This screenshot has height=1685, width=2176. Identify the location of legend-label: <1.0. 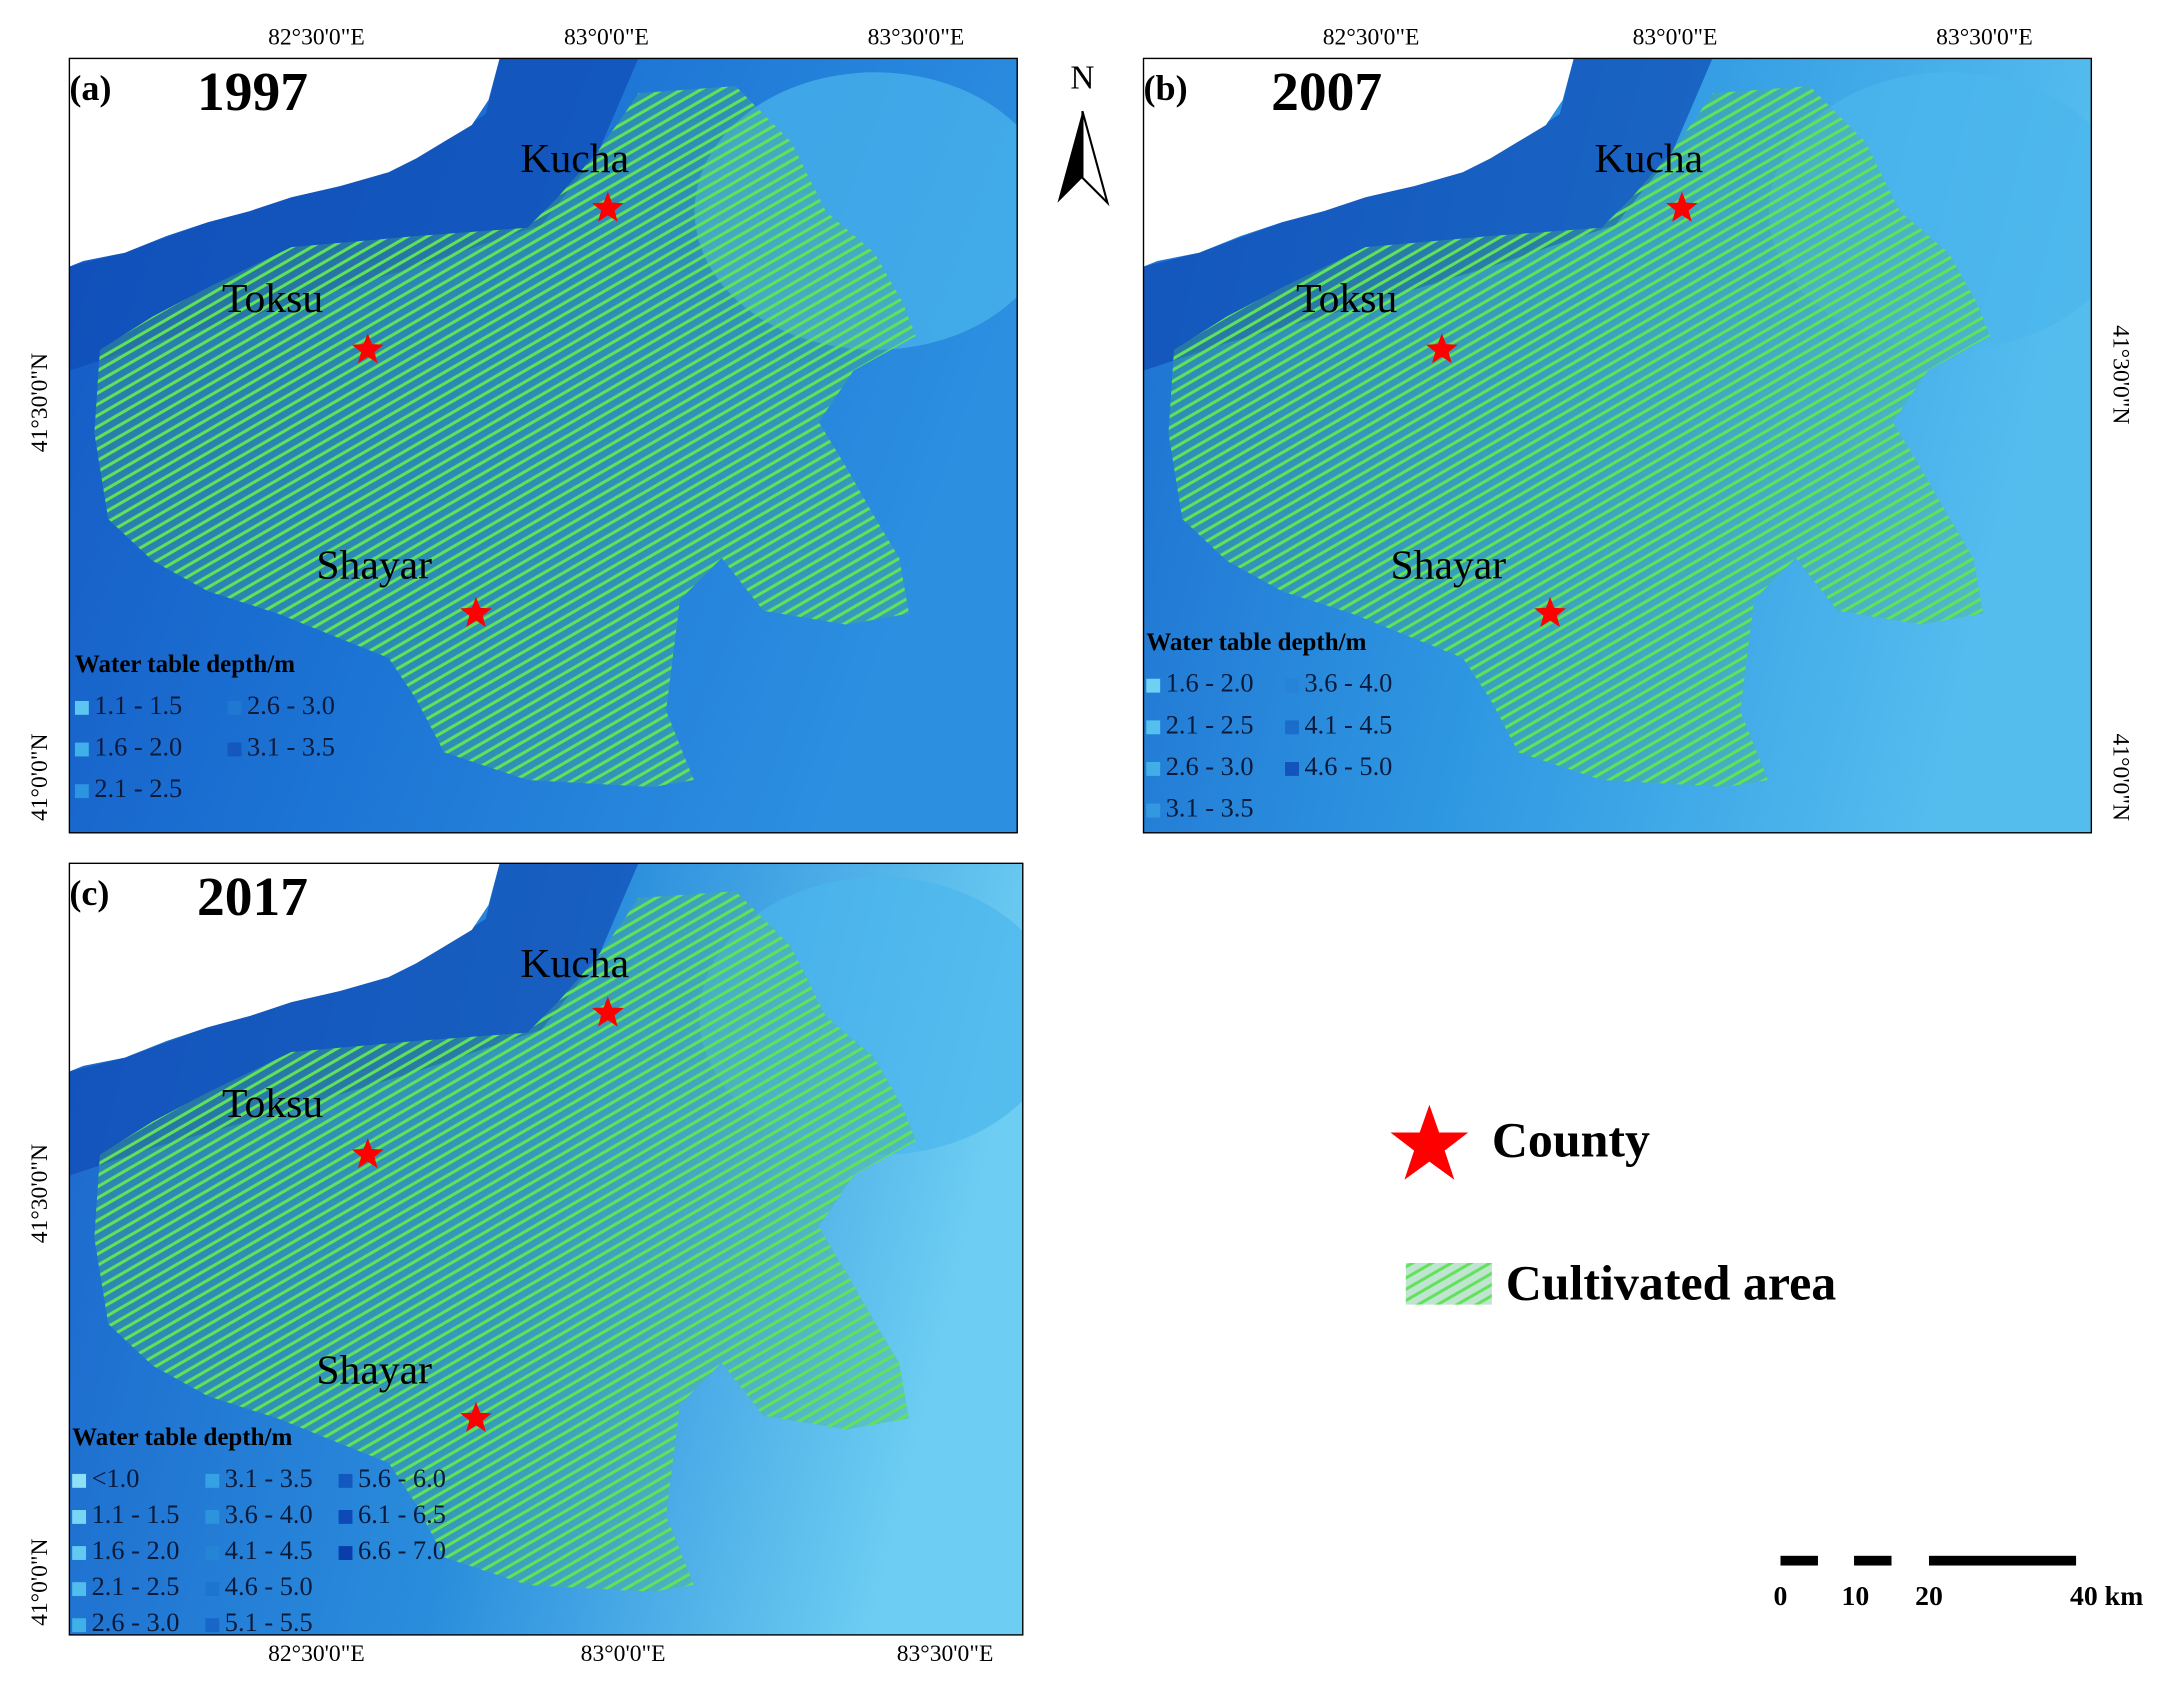
(116, 1478).